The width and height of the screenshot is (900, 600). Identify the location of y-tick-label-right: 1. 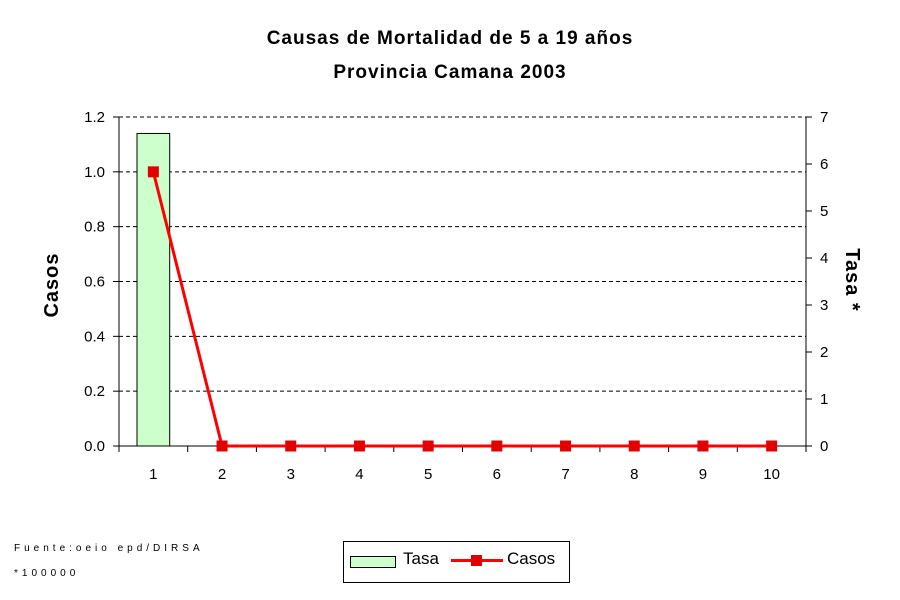
(824, 399).